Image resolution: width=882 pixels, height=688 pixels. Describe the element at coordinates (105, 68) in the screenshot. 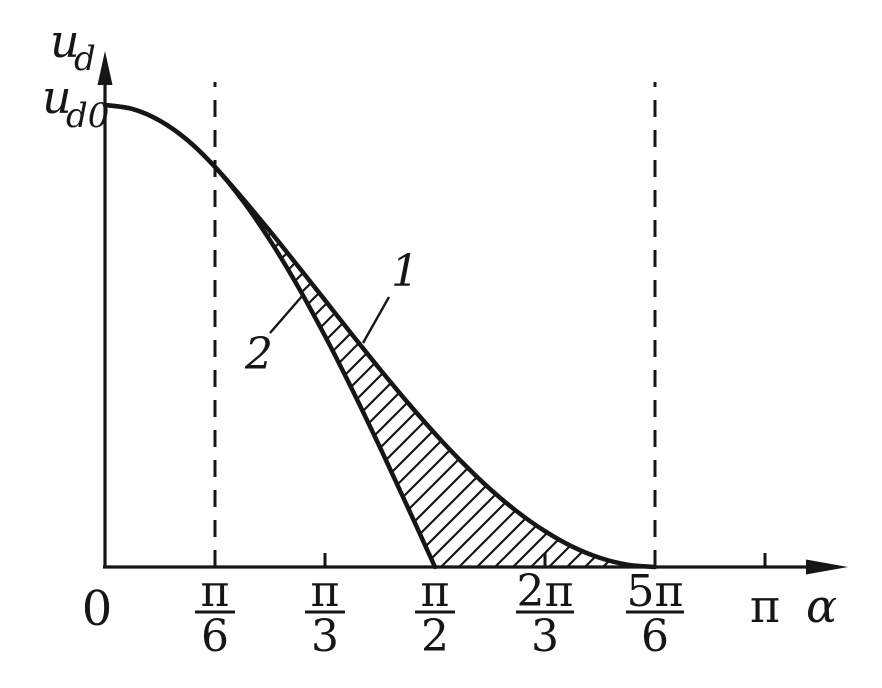

I see `y-axis-arrow-icon` at that location.